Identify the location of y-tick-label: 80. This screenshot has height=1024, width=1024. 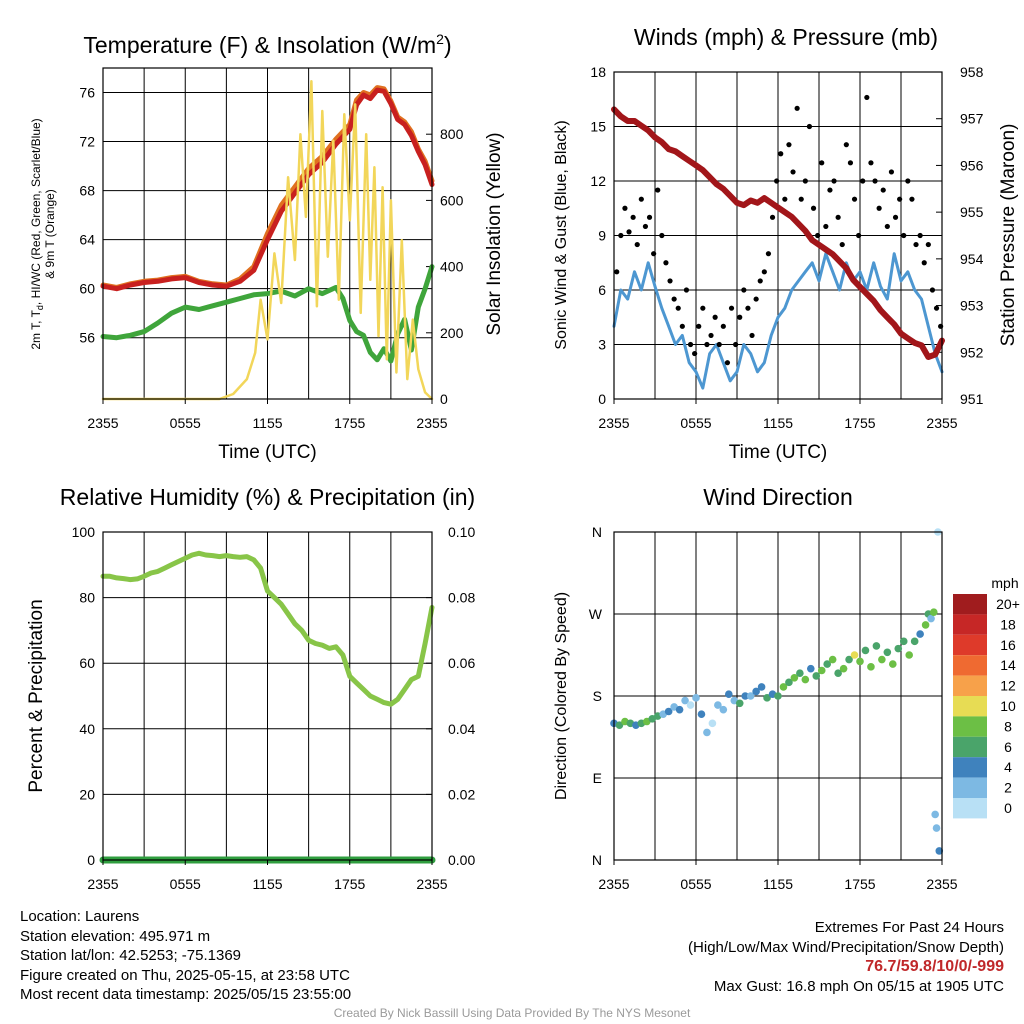
(87, 598).